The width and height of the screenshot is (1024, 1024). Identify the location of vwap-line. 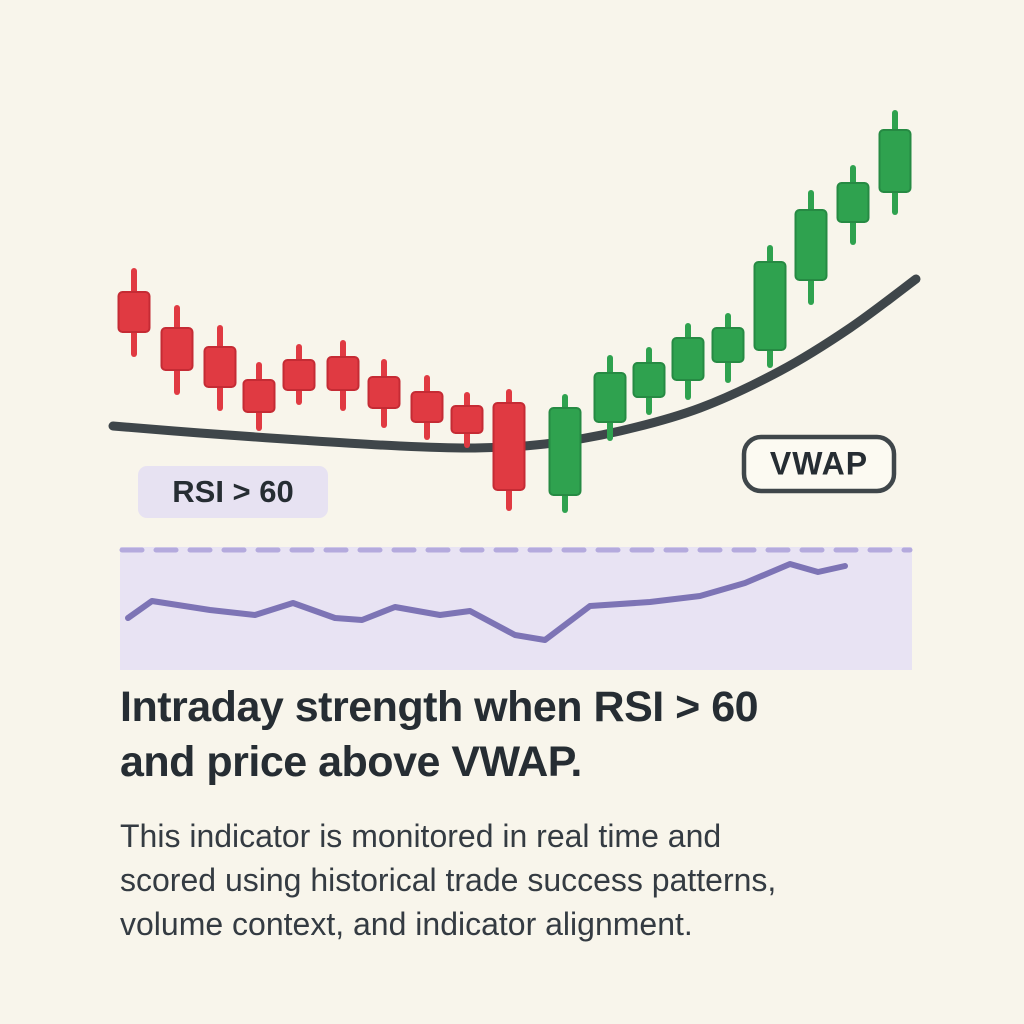
(514, 363).